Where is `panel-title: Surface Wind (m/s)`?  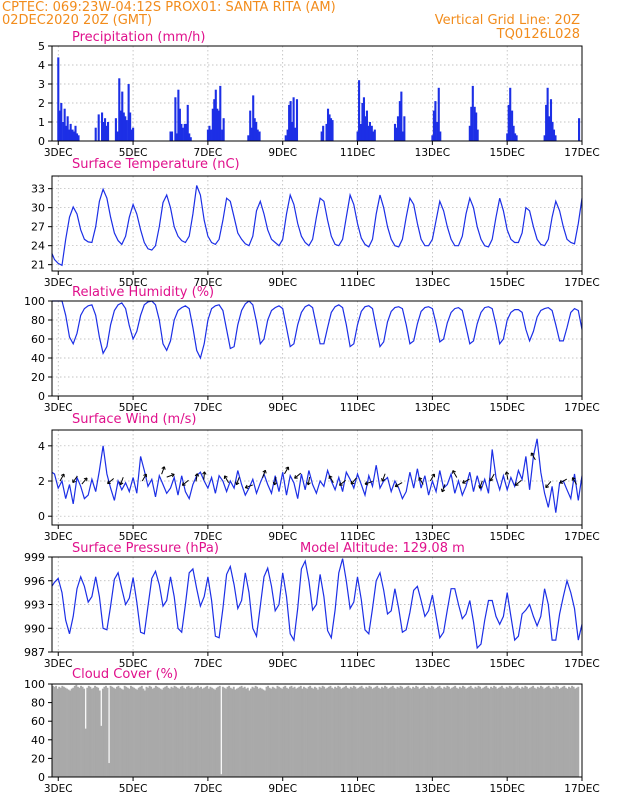
panel-title: Surface Wind (m/s) is located at coordinates (134, 419).